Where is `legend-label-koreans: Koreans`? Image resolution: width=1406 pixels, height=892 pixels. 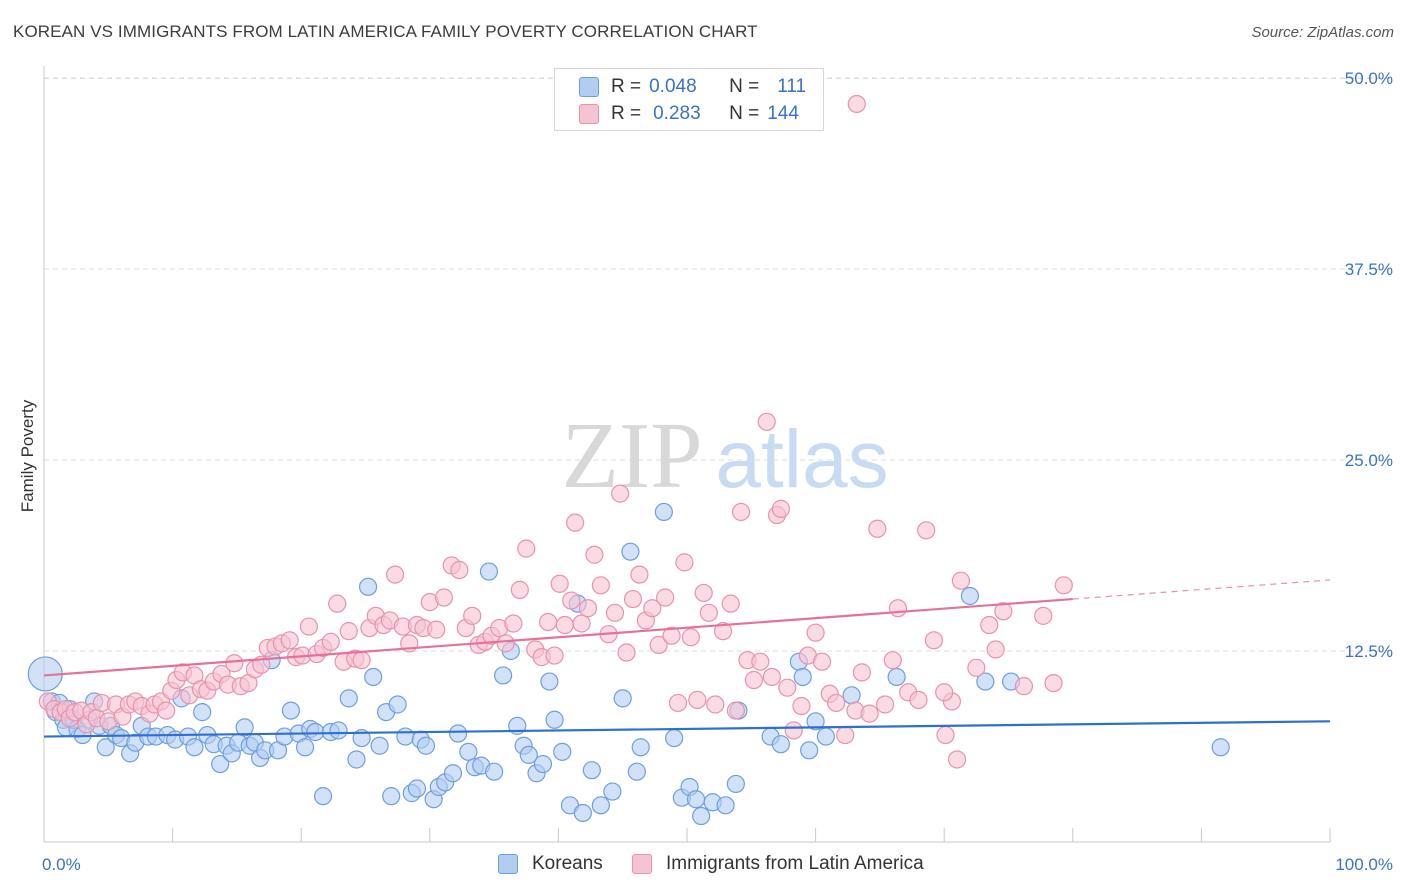 legend-label-koreans: Koreans is located at coordinates (567, 863).